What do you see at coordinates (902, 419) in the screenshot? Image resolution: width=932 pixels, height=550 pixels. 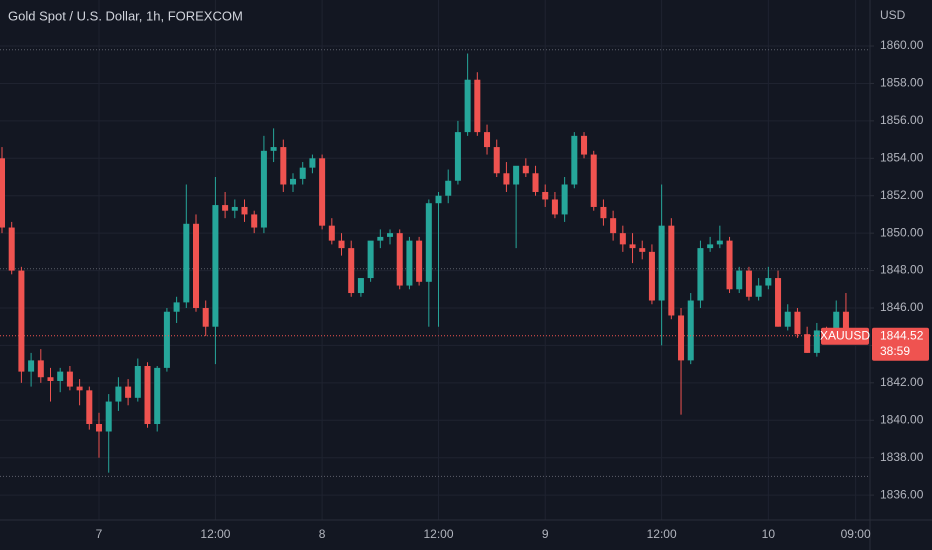 I see `y-tick-label: 1840.00` at bounding box center [902, 419].